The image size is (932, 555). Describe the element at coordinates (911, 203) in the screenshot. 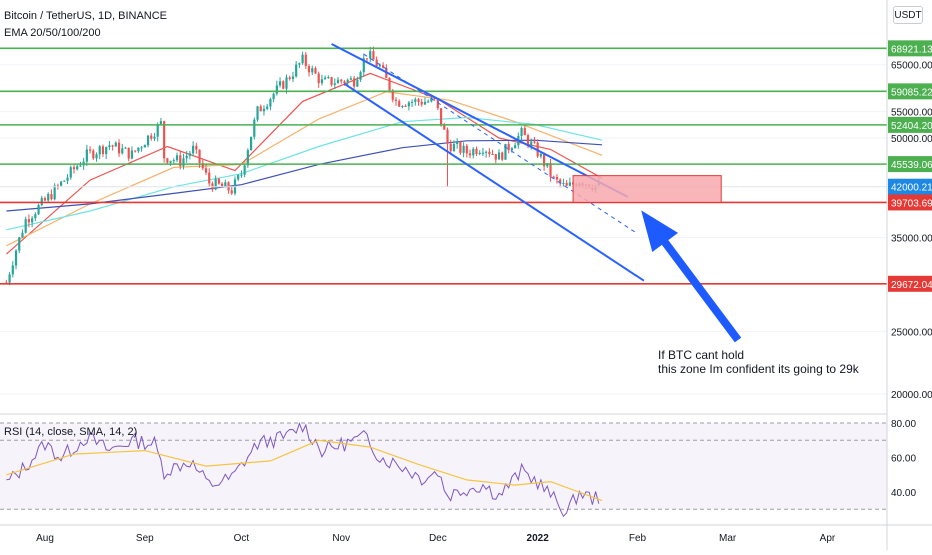

I see `price-label-text: 39703.69` at that location.